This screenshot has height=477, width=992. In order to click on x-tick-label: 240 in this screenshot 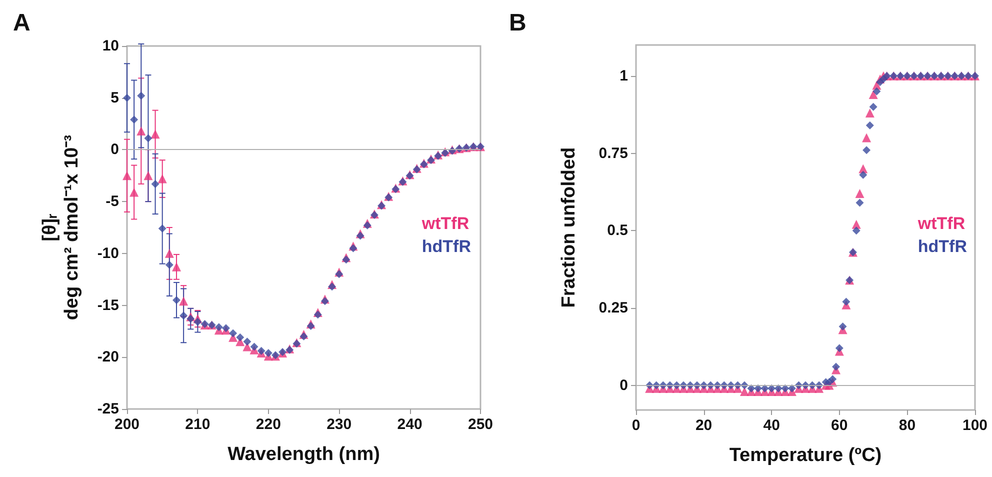, I will do `click(409, 424)`.